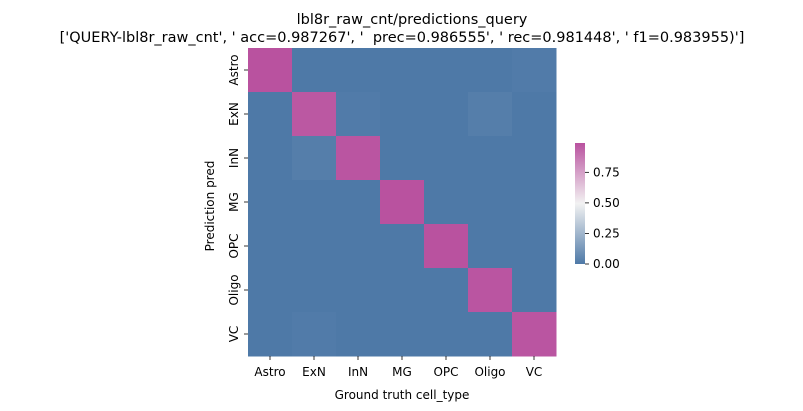 The width and height of the screenshot is (803, 411). Describe the element at coordinates (606, 264) in the screenshot. I see `colorbar-tick-label: 0.00` at that location.